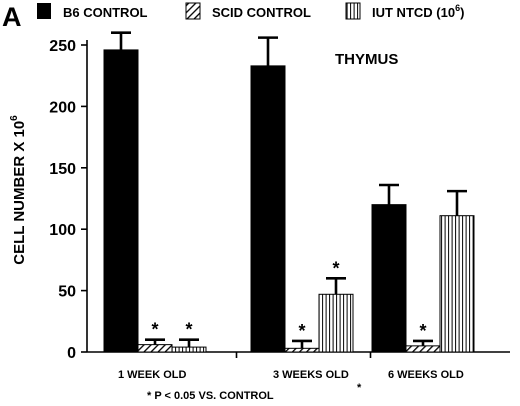 The width and height of the screenshot is (520, 406). What do you see at coordinates (193, 11) in the screenshot?
I see `legend-swatch-scid-control` at bounding box center [193, 11].